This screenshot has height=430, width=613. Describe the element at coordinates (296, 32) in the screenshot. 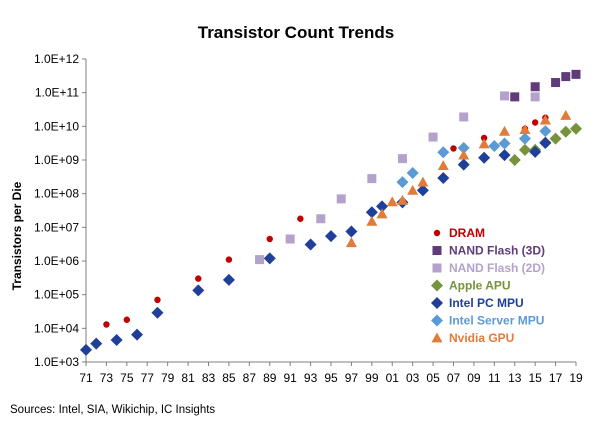

I see `chart-title: Transistor Count Trends` at that location.